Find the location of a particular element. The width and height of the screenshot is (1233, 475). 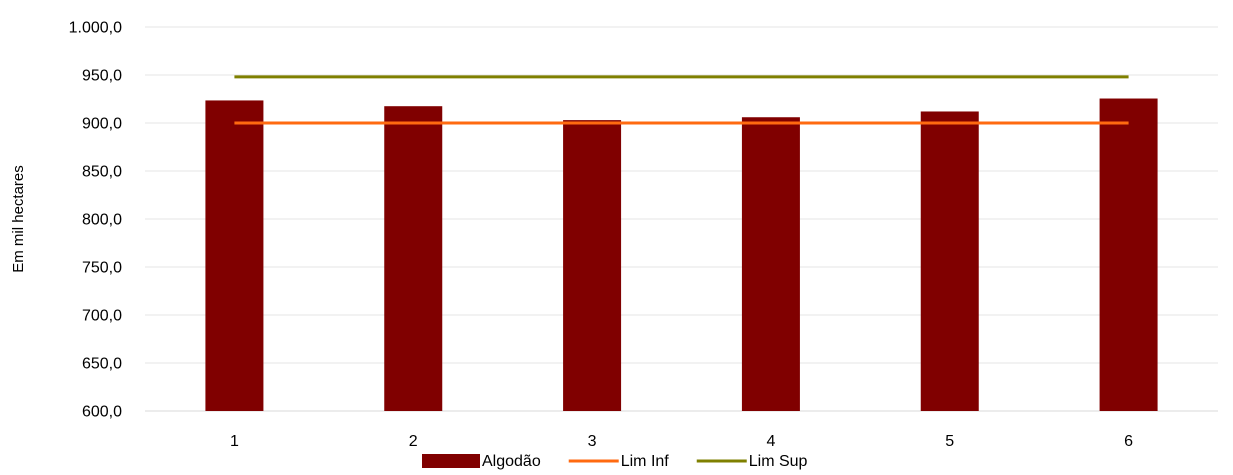

legend-label: Algodão is located at coordinates (511, 461).